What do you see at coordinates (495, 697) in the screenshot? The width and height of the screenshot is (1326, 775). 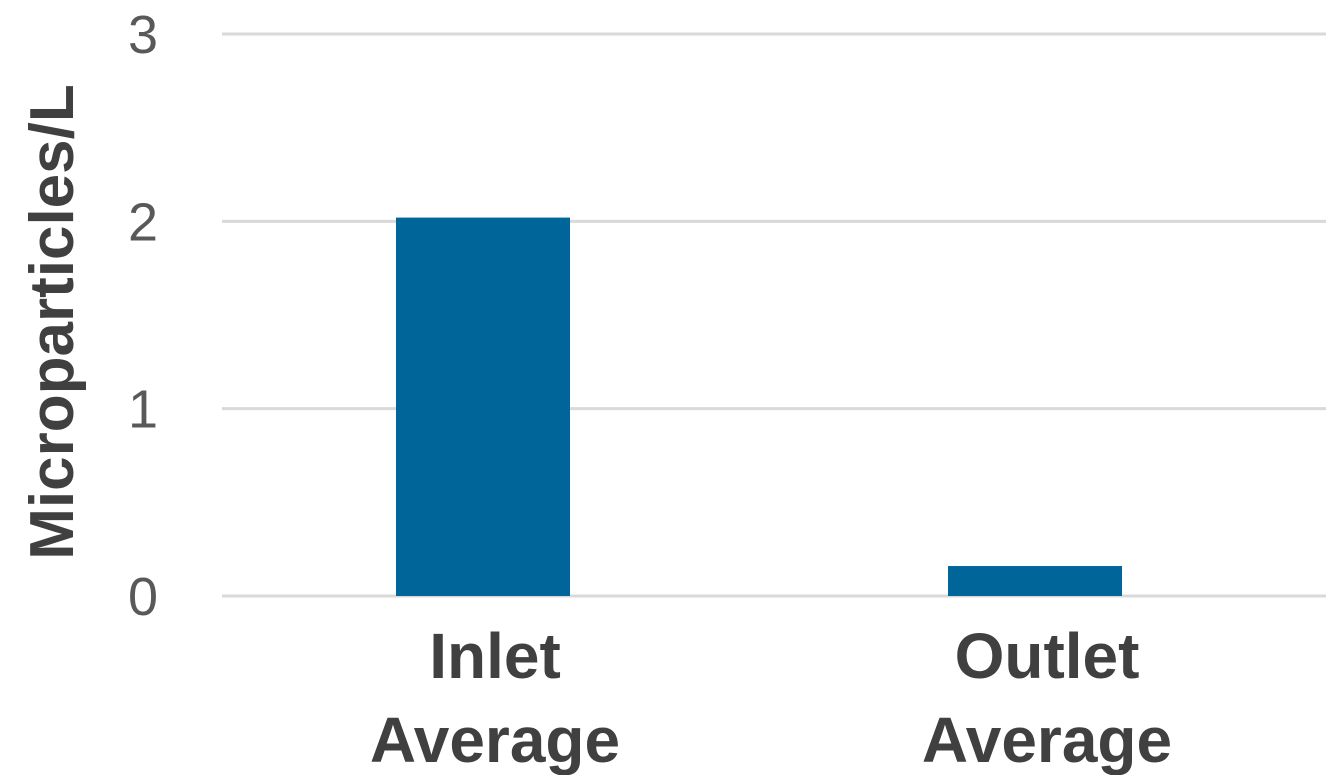 I see `x-category-label: Inlet Average` at bounding box center [495, 697].